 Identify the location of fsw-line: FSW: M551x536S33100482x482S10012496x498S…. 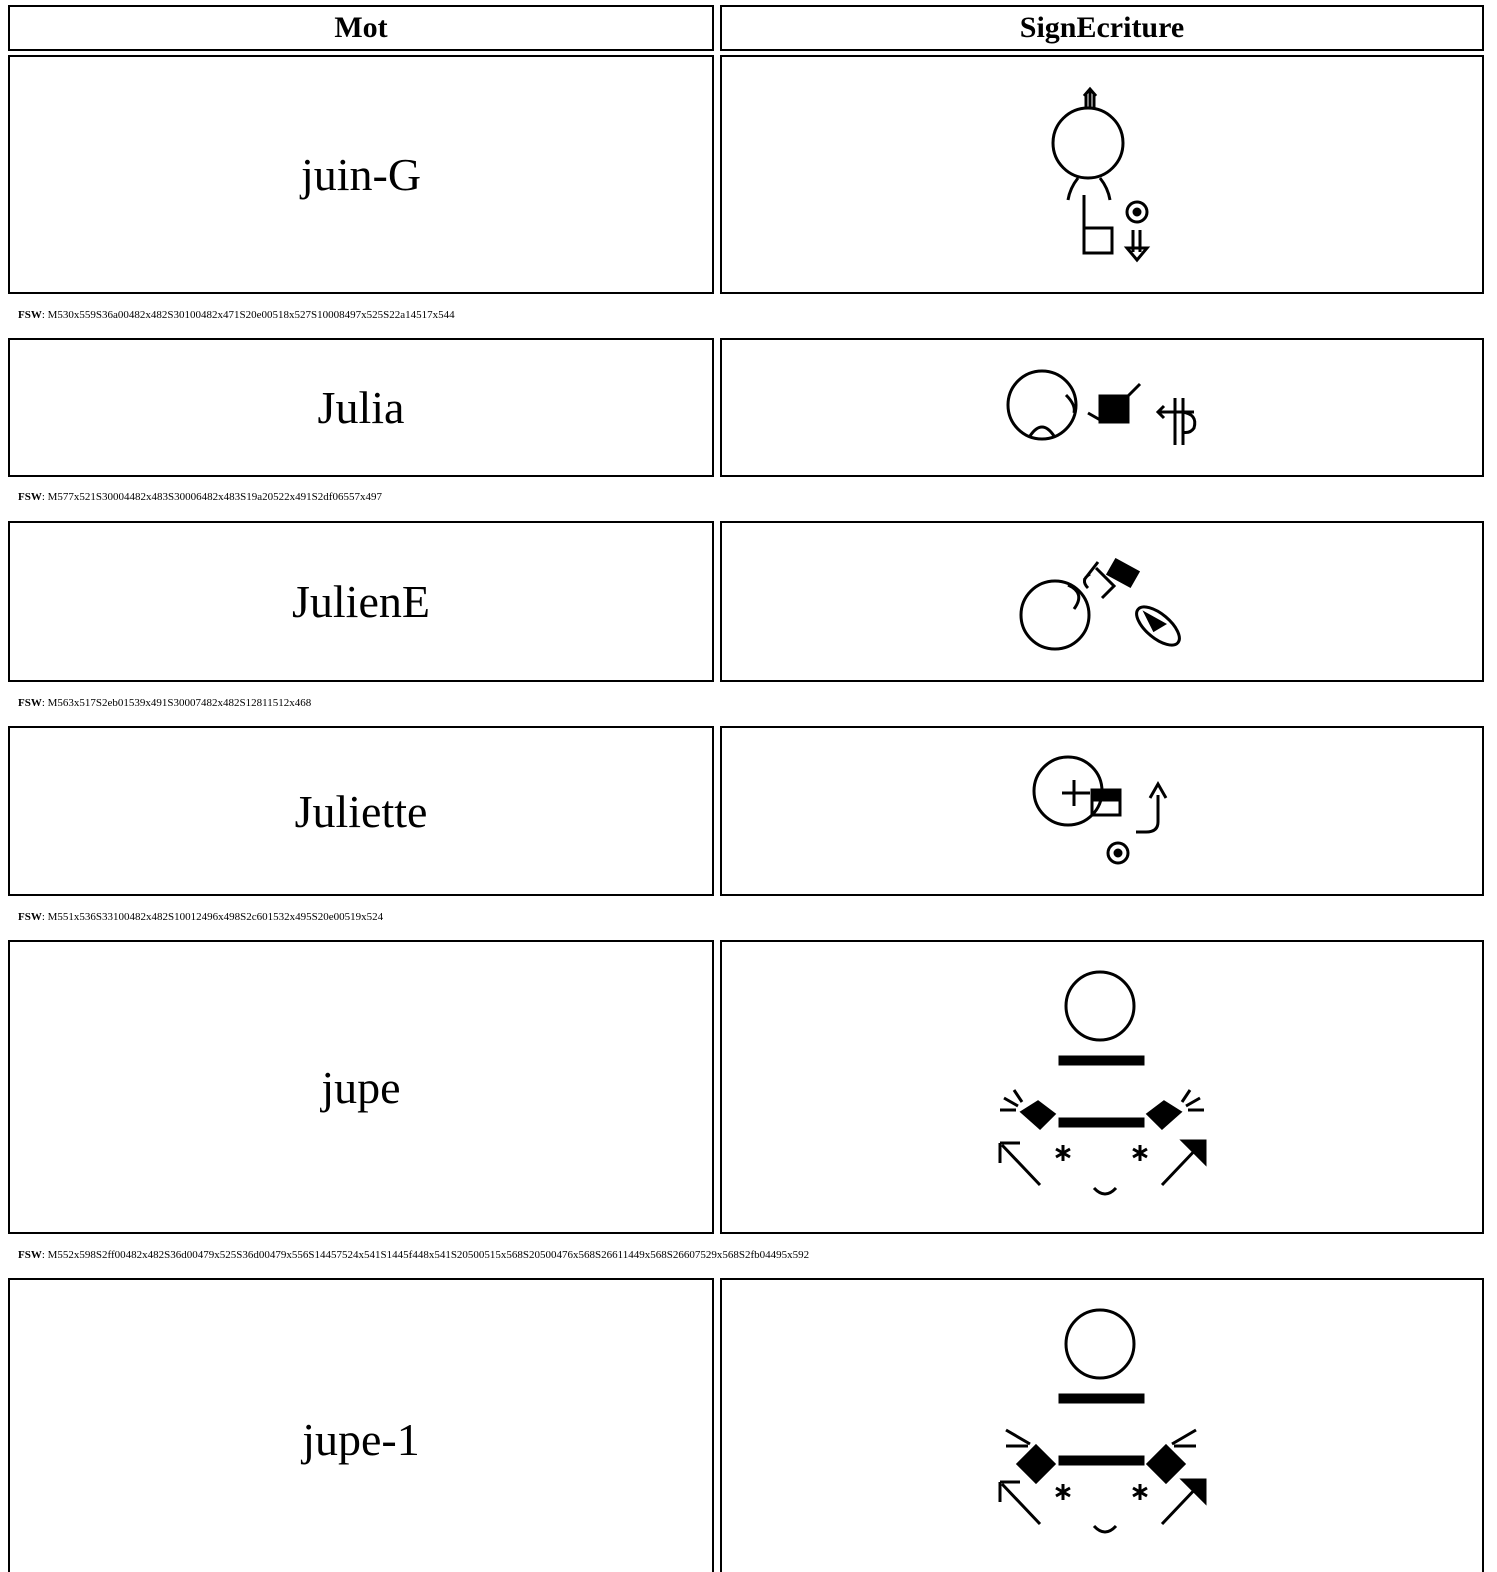
(200, 917).